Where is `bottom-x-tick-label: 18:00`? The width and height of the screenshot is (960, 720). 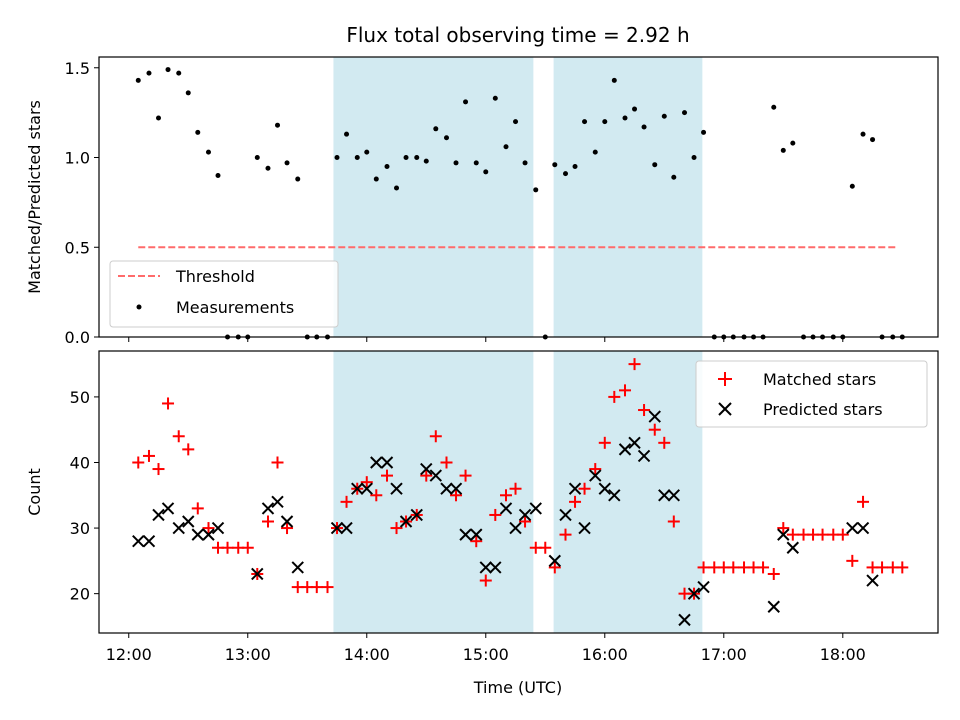 bottom-x-tick-label: 18:00 is located at coordinates (843, 654).